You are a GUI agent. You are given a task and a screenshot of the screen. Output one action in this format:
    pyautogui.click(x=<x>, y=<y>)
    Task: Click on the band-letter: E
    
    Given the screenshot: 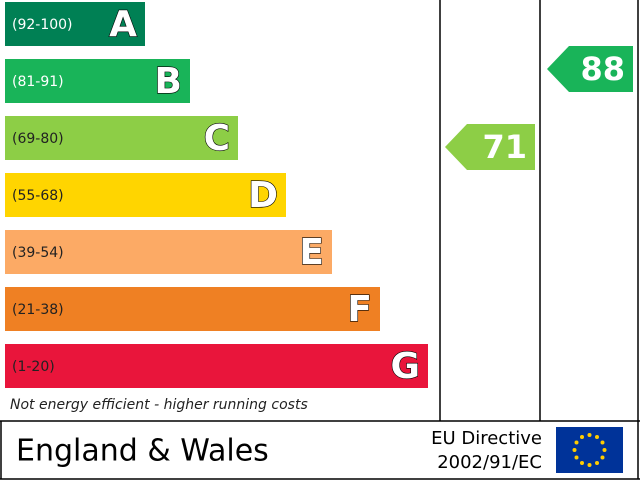 What is the action you would take?
    pyautogui.click(x=311, y=252)
    